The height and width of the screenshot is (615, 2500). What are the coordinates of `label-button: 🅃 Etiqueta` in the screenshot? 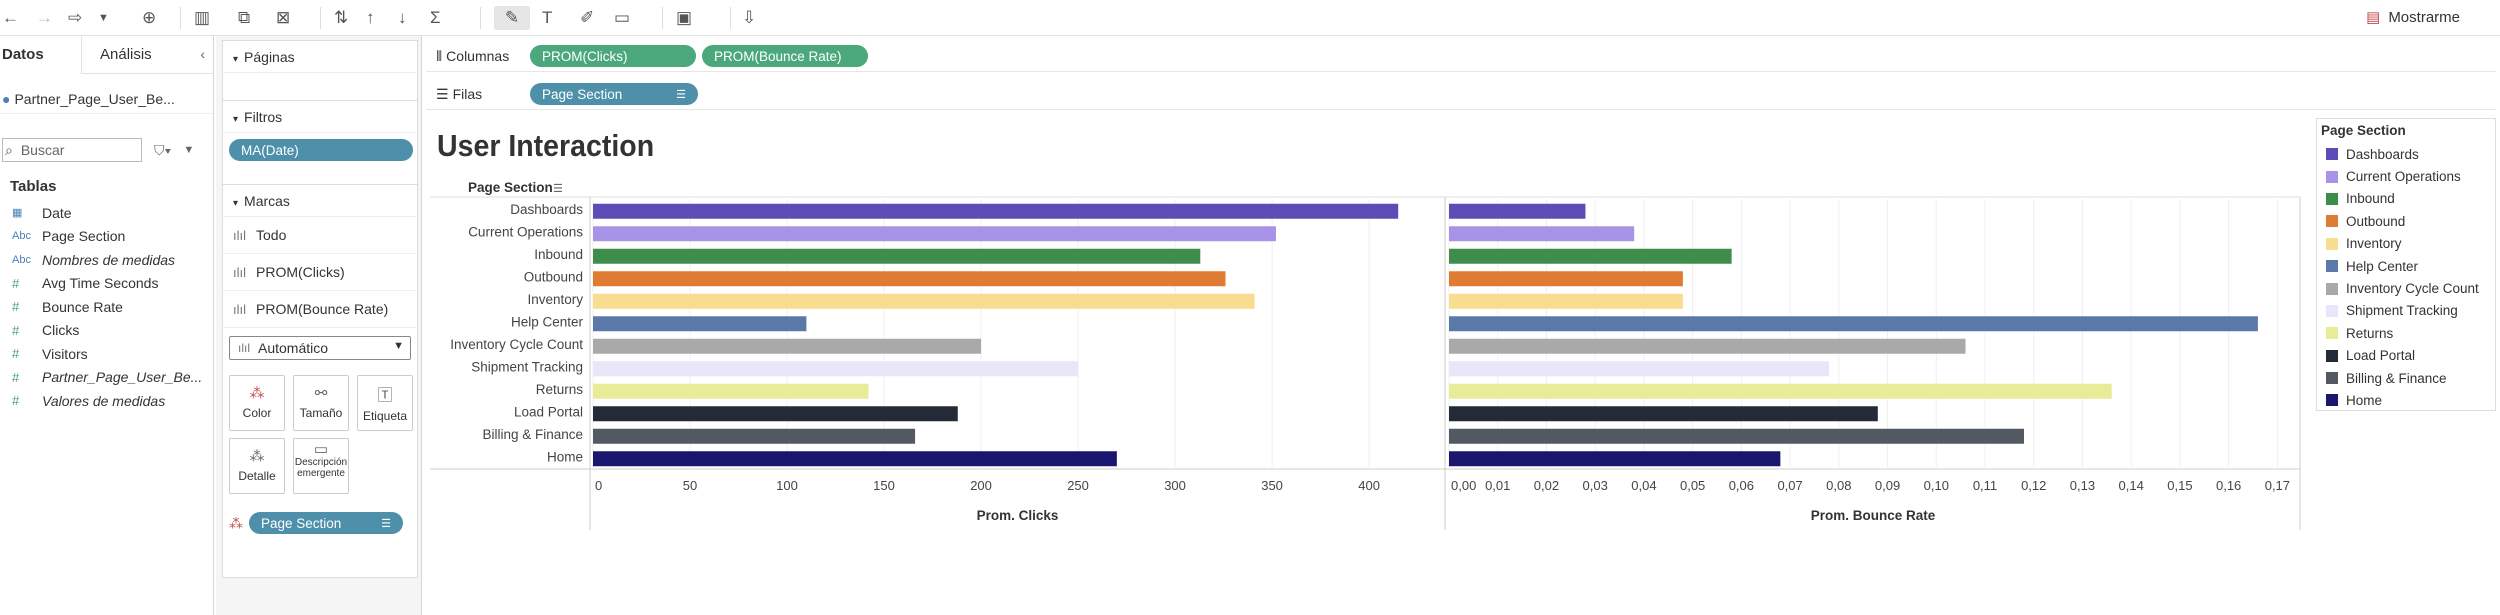 It's located at (385, 403).